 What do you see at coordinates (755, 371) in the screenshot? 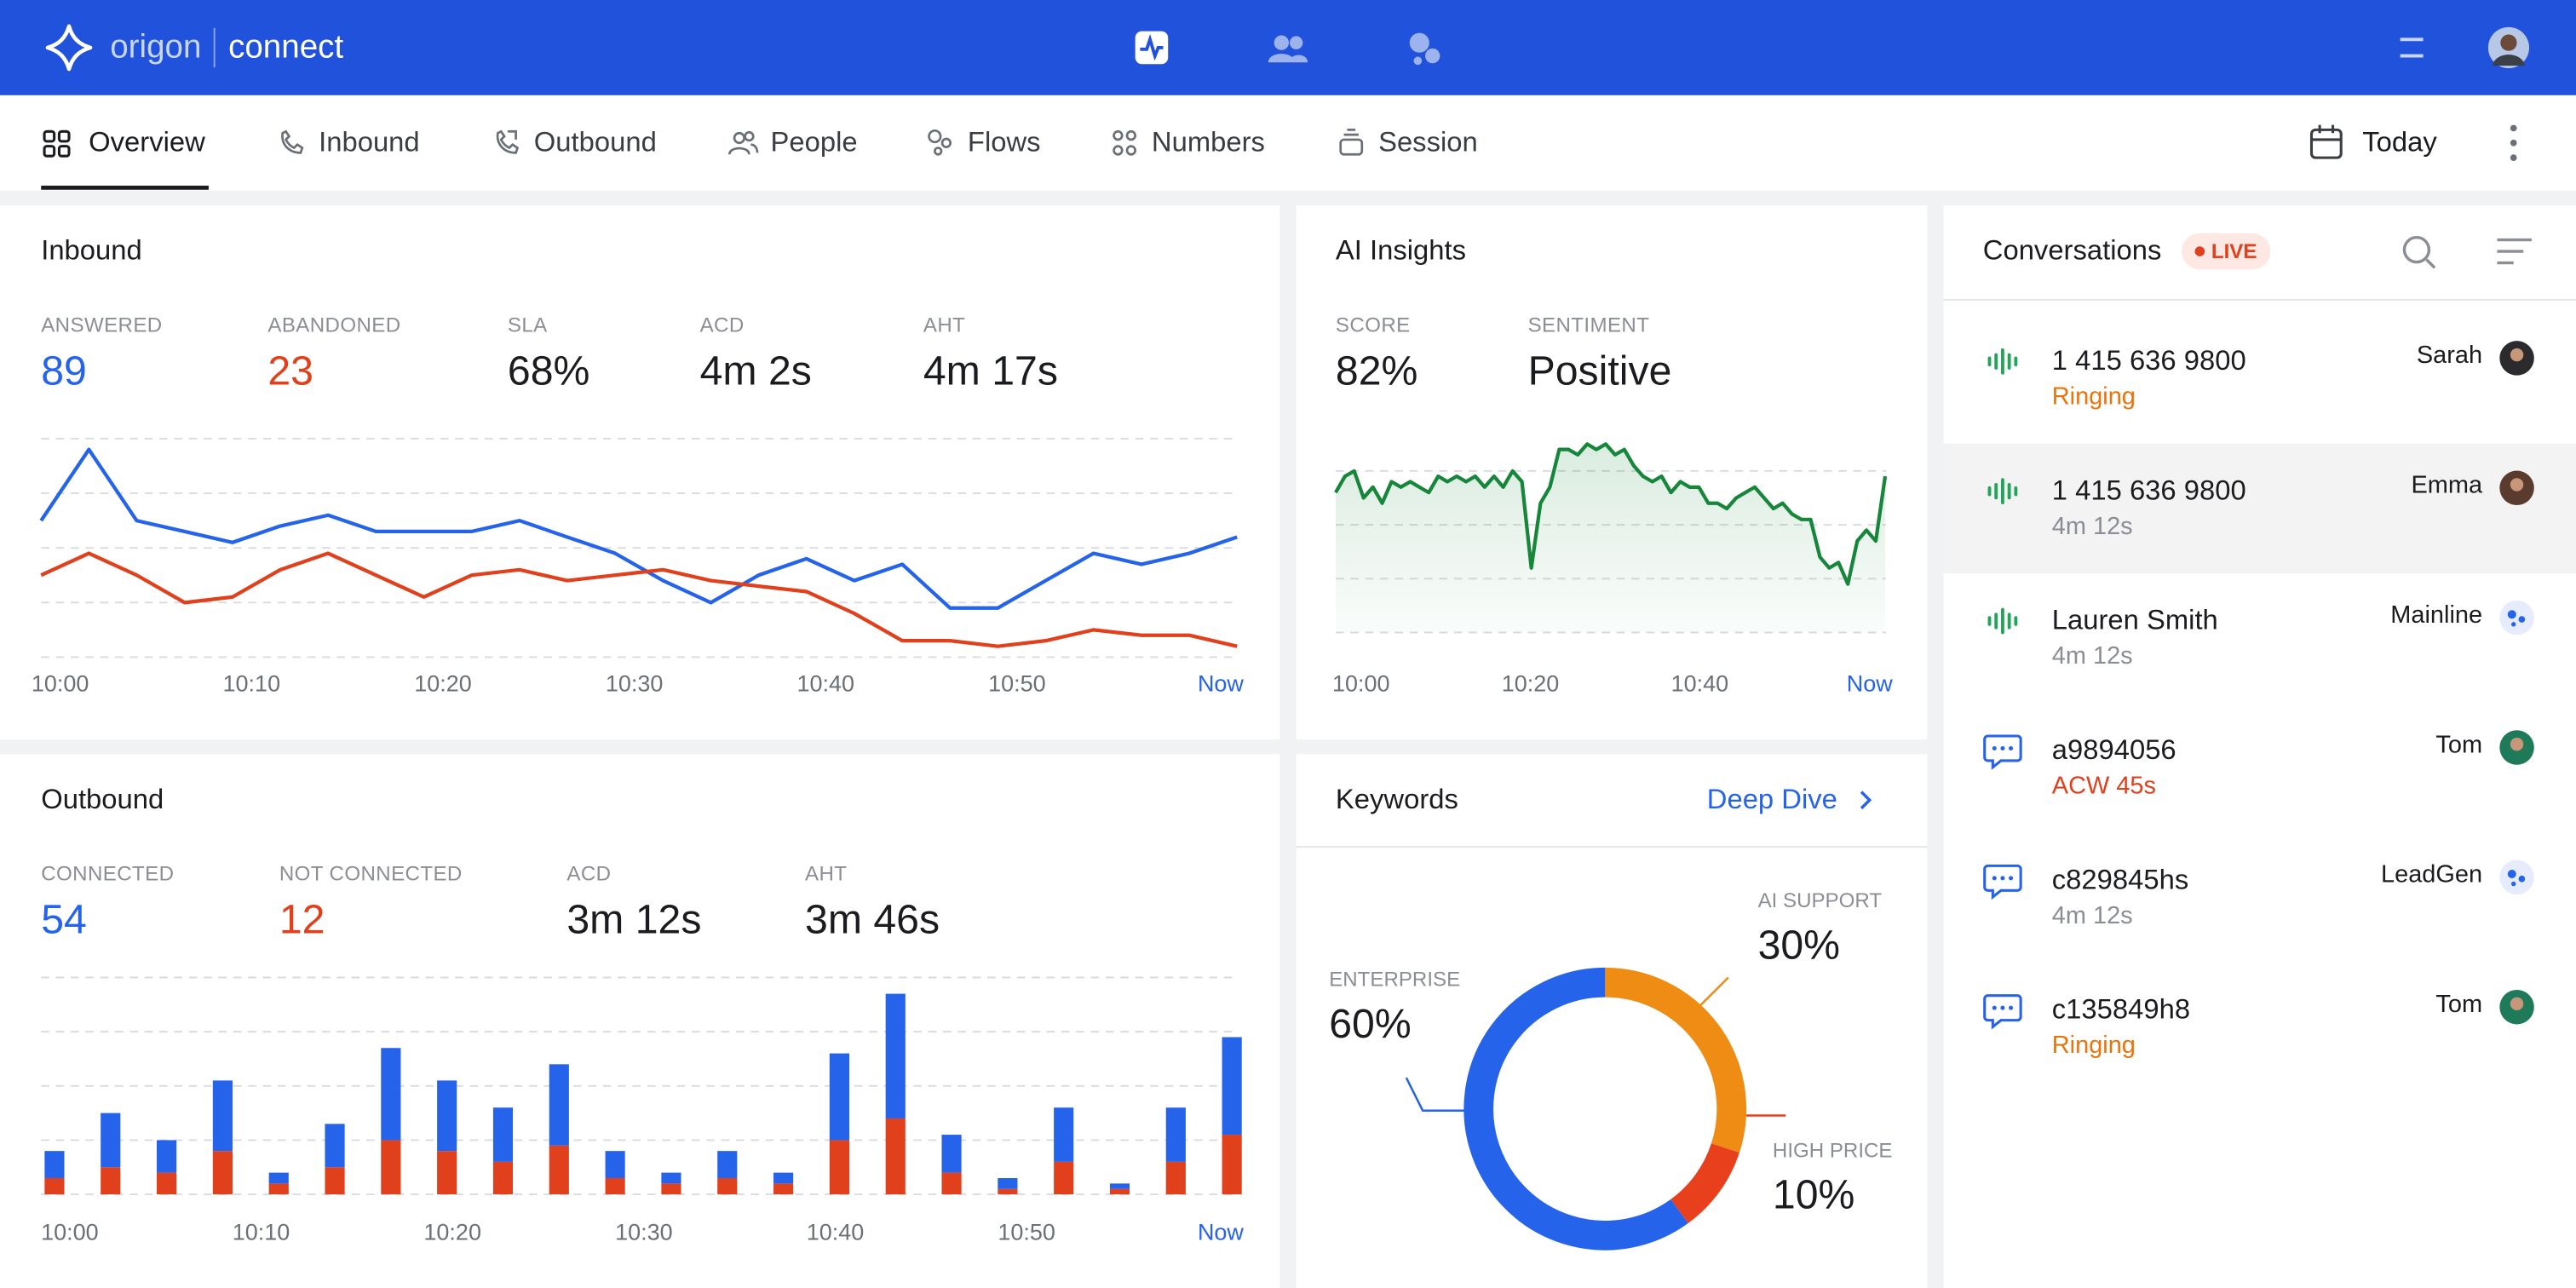
I see `stat-value: 4m 2s` at bounding box center [755, 371].